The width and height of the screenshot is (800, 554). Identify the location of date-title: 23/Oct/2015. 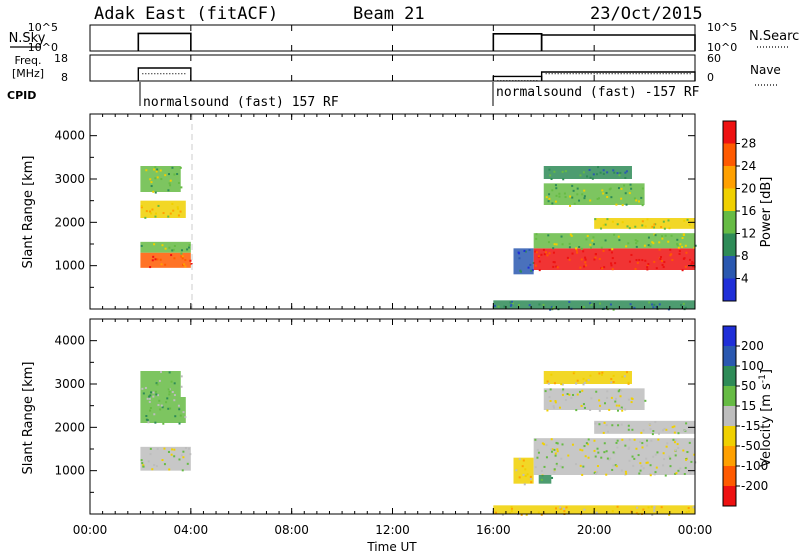
(646, 14).